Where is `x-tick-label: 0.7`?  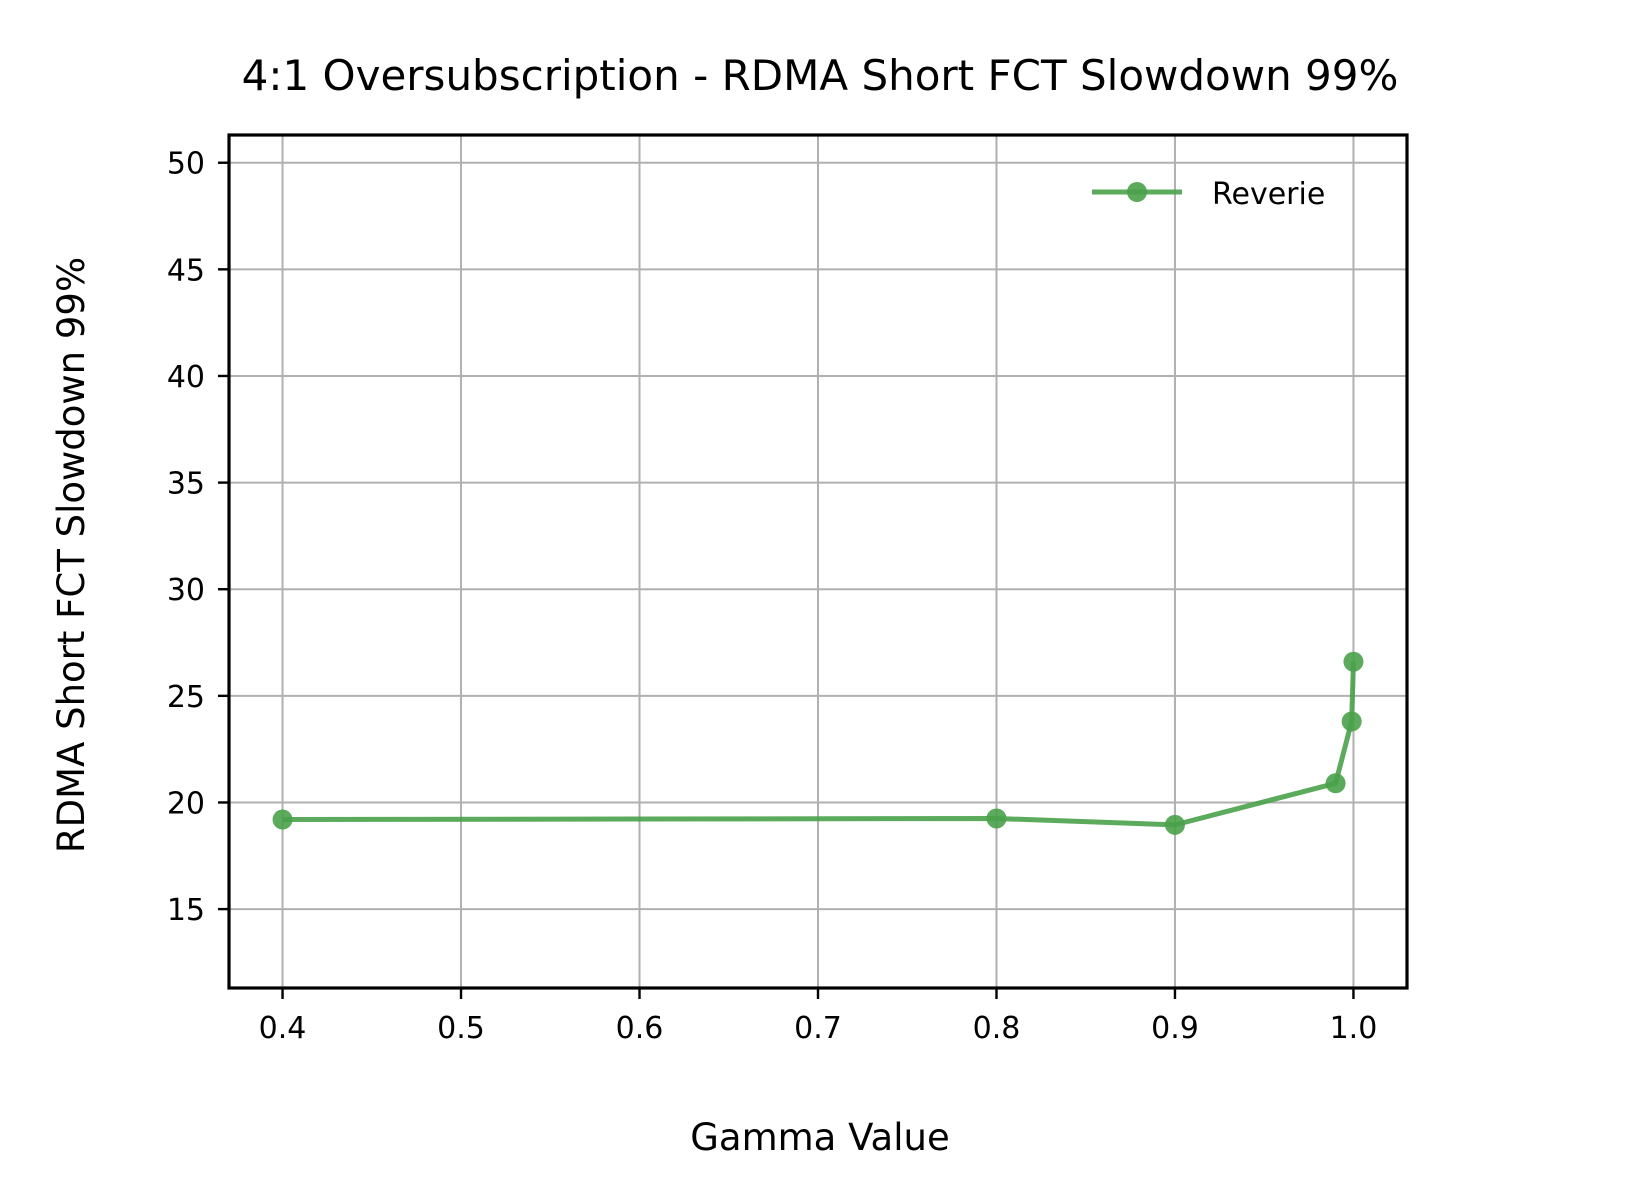
x-tick-label: 0.7 is located at coordinates (818, 1028).